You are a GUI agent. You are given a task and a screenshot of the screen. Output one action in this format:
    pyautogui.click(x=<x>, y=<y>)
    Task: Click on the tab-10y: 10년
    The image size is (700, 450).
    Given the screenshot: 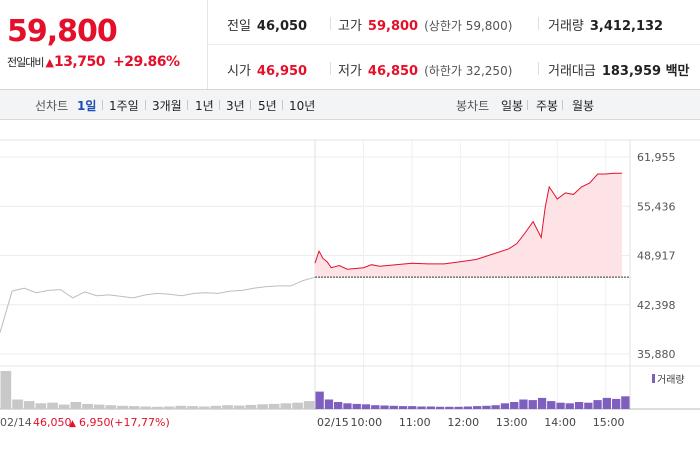 What is the action you would take?
    pyautogui.click(x=302, y=106)
    